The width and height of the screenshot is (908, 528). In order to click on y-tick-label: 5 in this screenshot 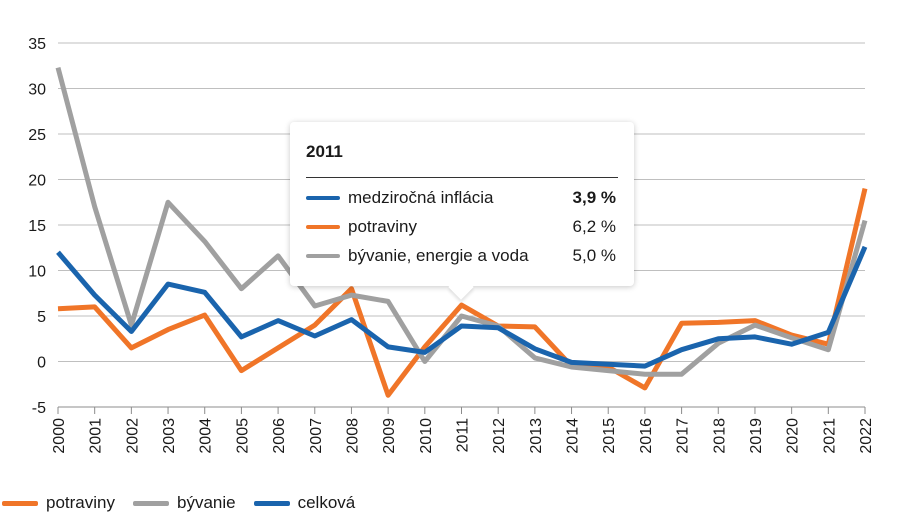, I will do `click(41, 317)`.